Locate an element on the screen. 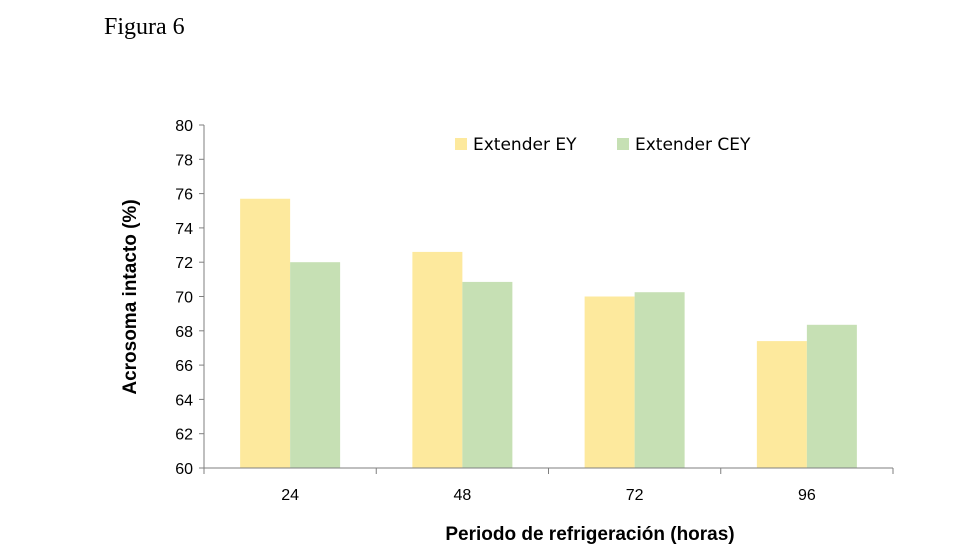 This screenshot has height=560, width=980. figure-title: Figura 6 is located at coordinates (144, 27).